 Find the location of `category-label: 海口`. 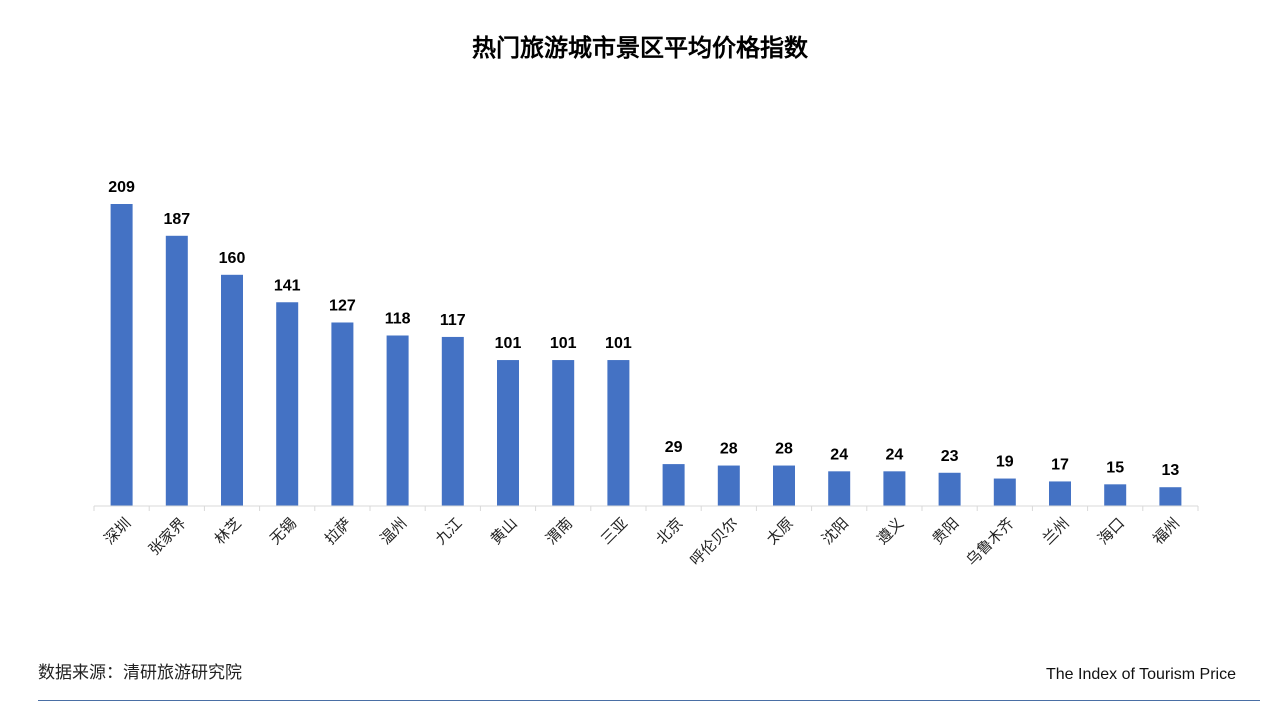

category-label: 海口 is located at coordinates (1111, 531).